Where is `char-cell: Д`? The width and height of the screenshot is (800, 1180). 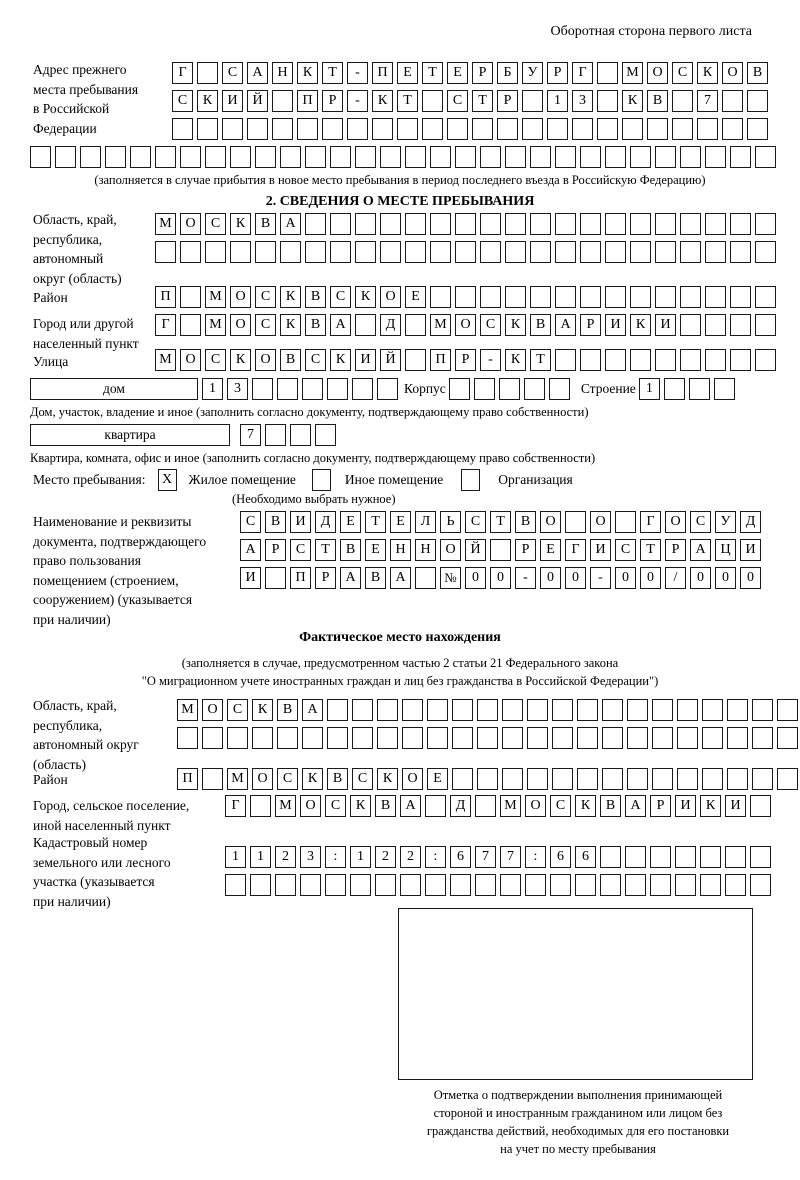 char-cell: Д is located at coordinates (750, 522).